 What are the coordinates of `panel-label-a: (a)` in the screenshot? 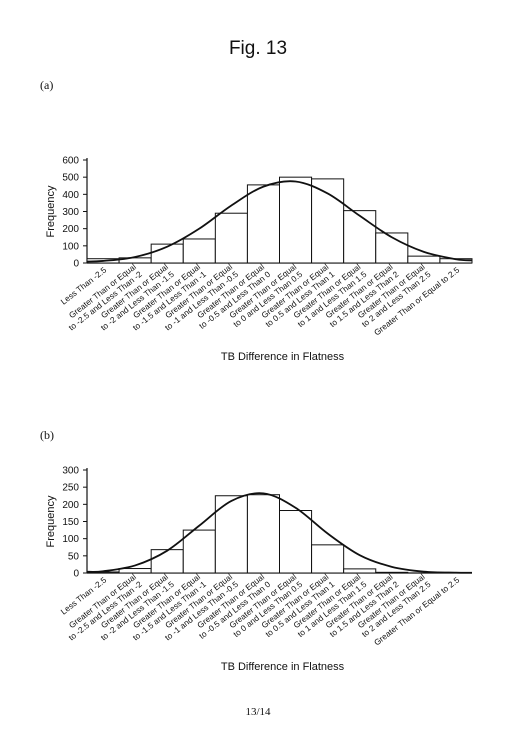 It's located at (47, 85).